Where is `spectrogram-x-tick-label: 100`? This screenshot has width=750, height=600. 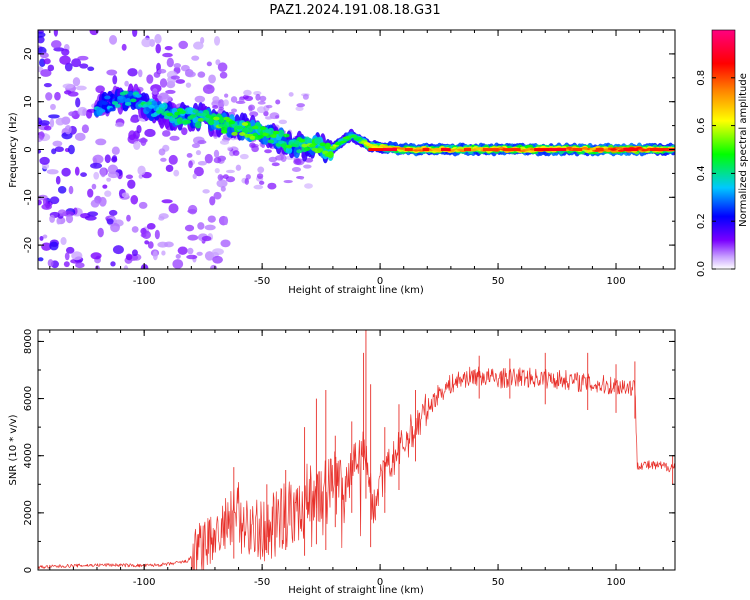 spectrogram-x-tick-label: 100 is located at coordinates (615, 281).